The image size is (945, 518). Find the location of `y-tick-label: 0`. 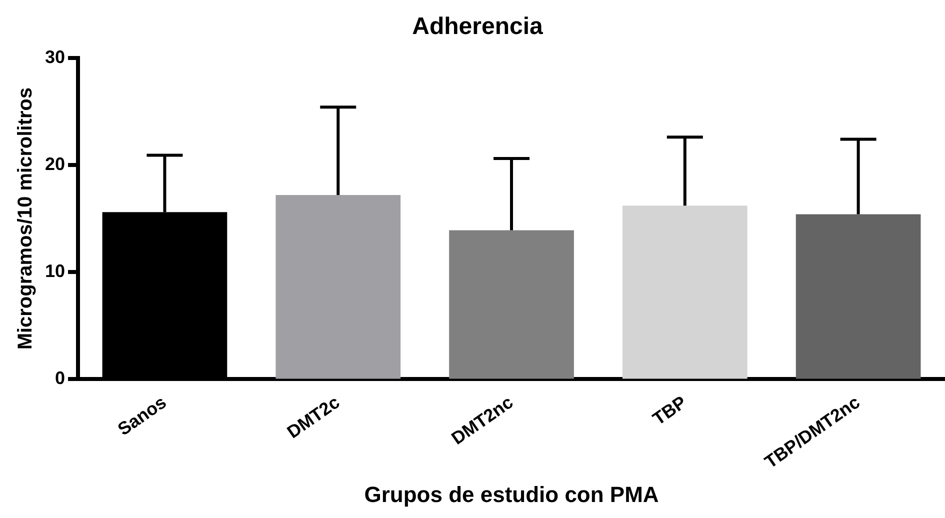

y-tick-label: 0 is located at coordinates (60, 378).